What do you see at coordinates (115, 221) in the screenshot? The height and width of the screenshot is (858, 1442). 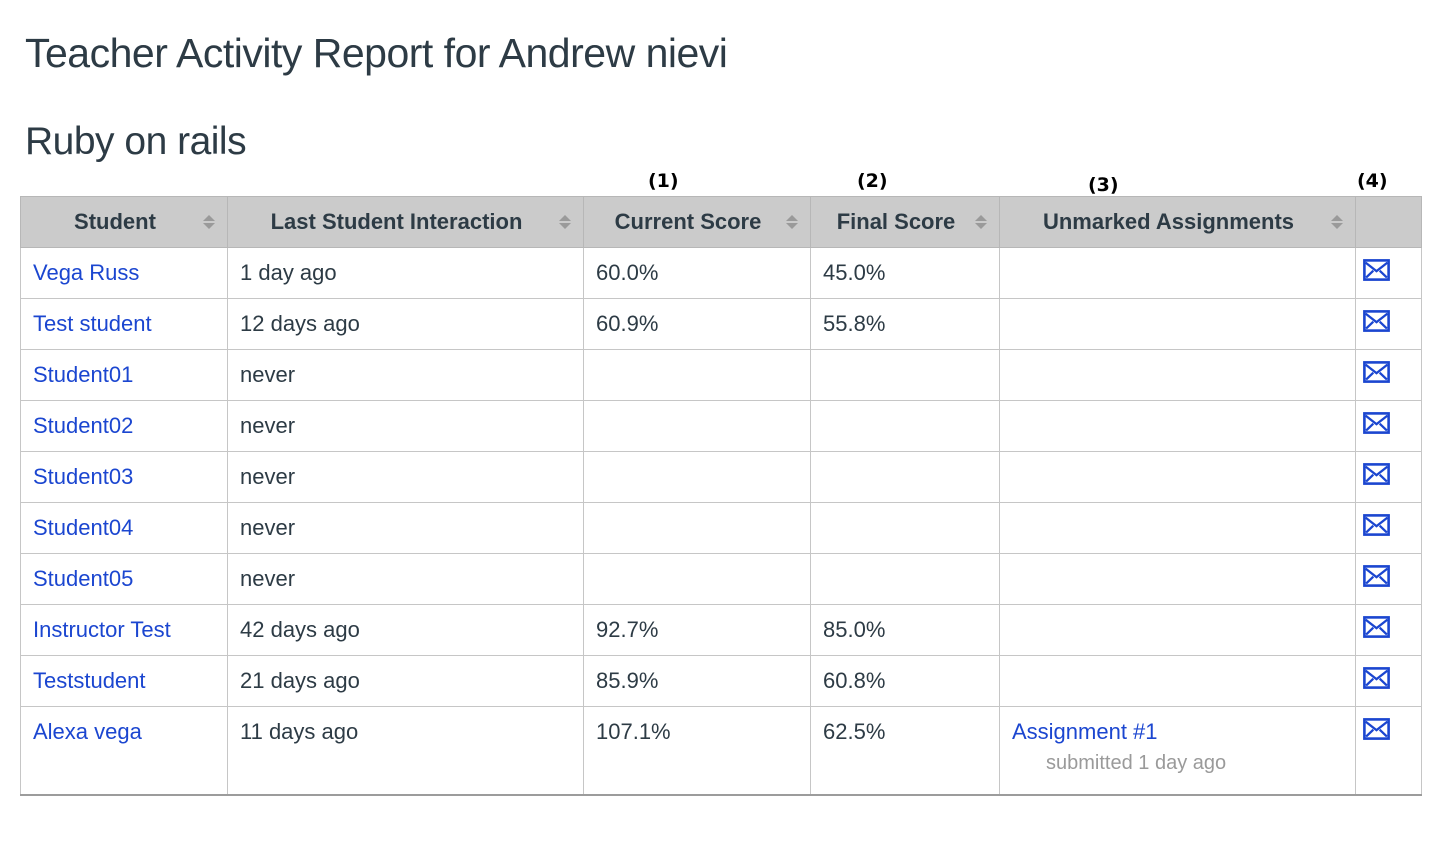 I see `column-header-student-label: Student` at bounding box center [115, 221].